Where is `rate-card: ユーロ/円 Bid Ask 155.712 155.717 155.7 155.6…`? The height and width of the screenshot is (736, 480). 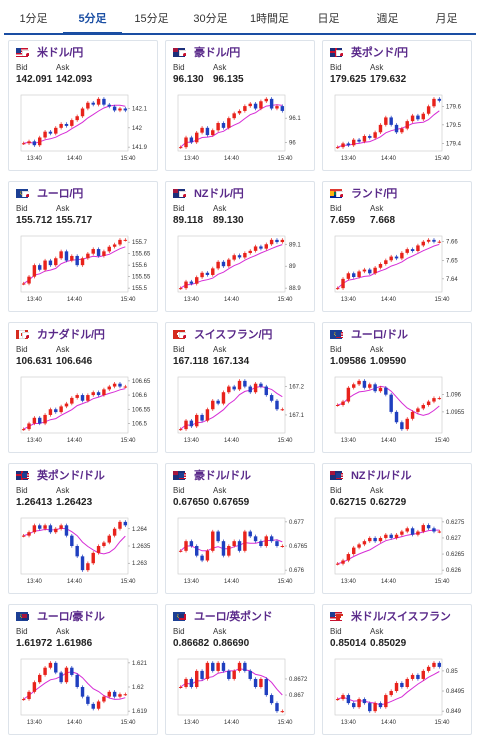
rate-card: ユーロ/円 Bid Ask 155.712 155.717 155.7 155.6… is located at coordinates (83, 246).